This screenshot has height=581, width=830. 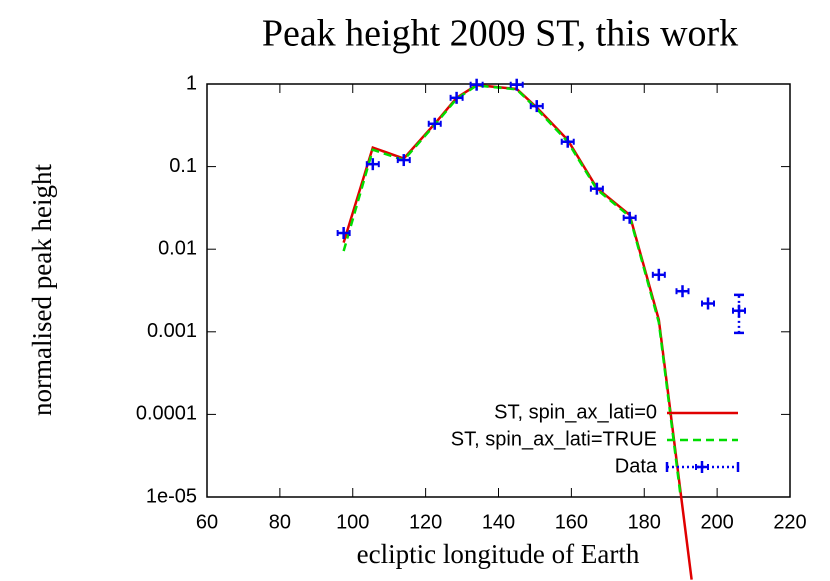 What do you see at coordinates (500, 34) in the screenshot?
I see `chart-title: Peak height 2009 ST, this work` at bounding box center [500, 34].